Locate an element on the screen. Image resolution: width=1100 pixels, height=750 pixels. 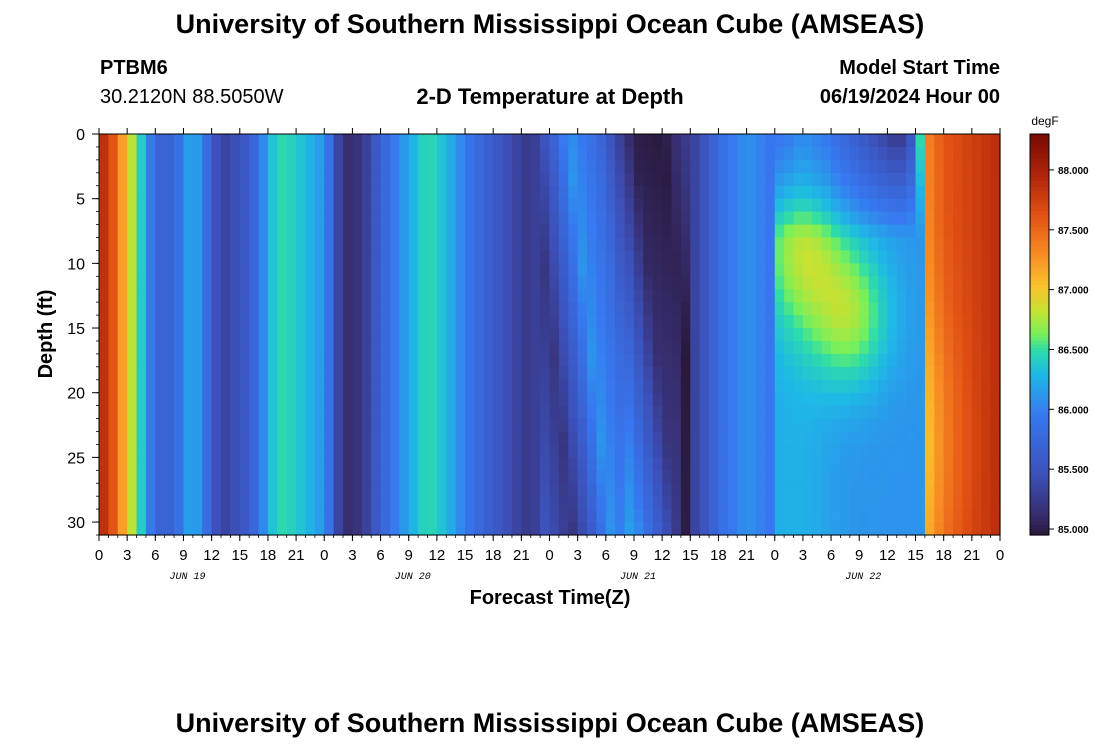
x-tick-label: 9 is located at coordinates (634, 555).